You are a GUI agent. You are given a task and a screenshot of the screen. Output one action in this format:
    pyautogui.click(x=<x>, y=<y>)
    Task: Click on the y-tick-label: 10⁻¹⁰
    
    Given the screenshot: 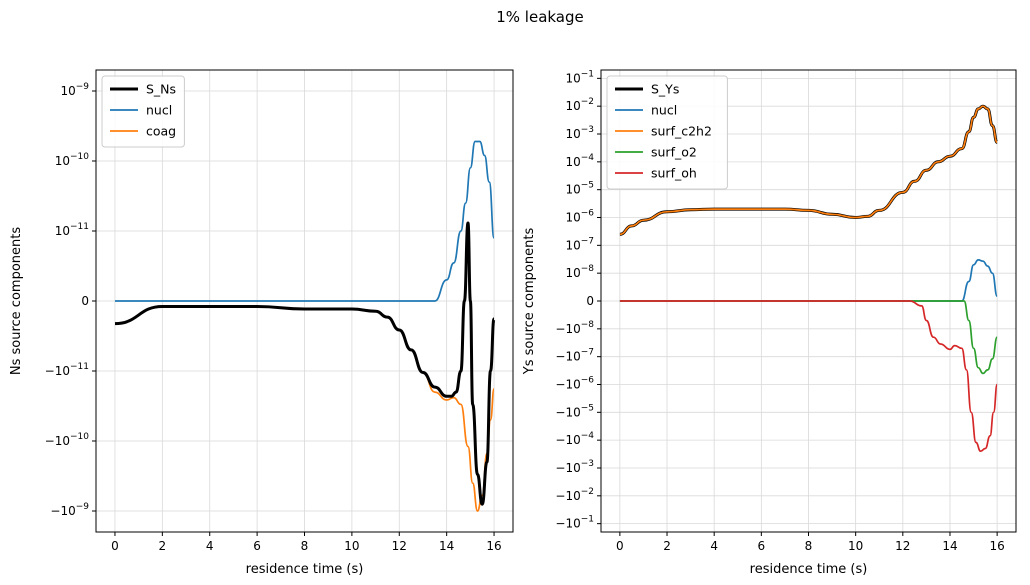 What is the action you would take?
    pyautogui.click(x=72, y=160)
    